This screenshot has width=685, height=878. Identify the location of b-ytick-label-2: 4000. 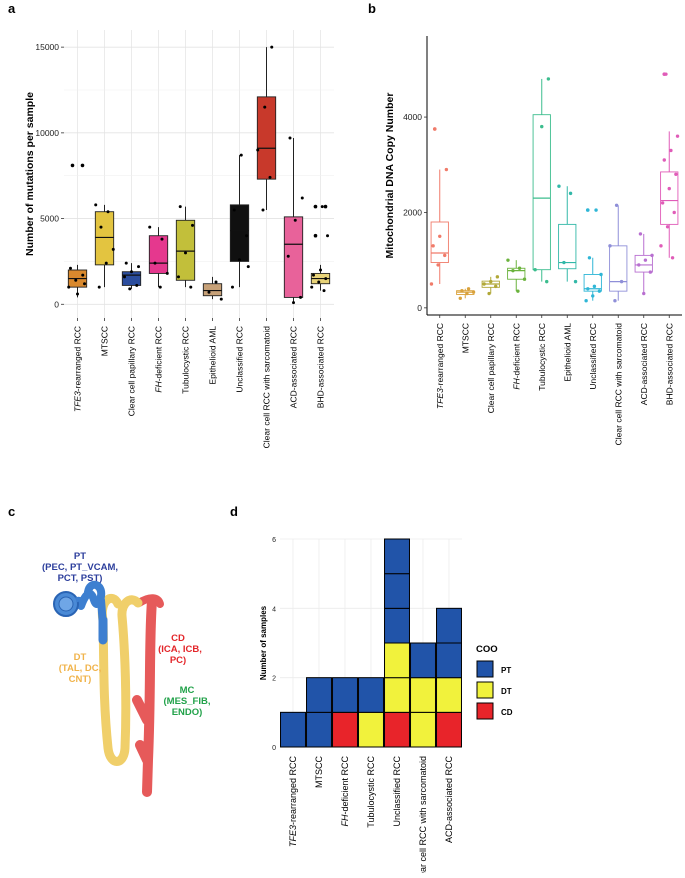
(412, 117).